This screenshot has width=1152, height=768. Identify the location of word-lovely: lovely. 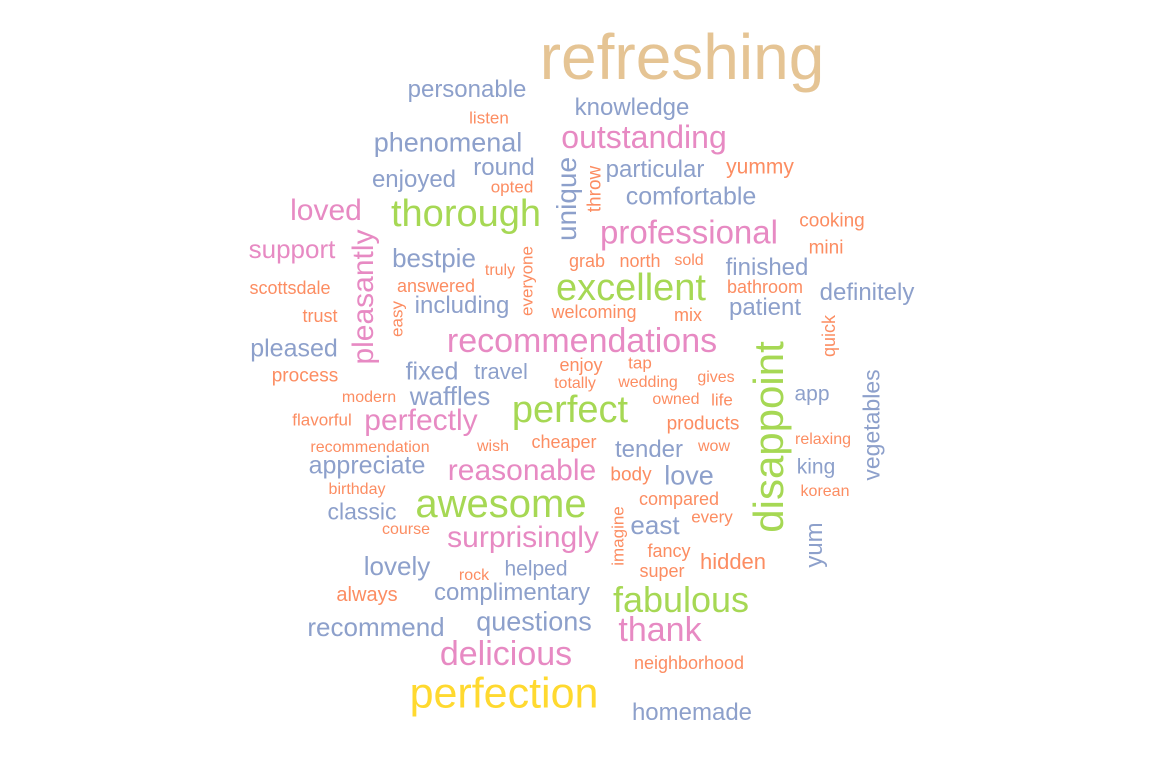
(397, 566).